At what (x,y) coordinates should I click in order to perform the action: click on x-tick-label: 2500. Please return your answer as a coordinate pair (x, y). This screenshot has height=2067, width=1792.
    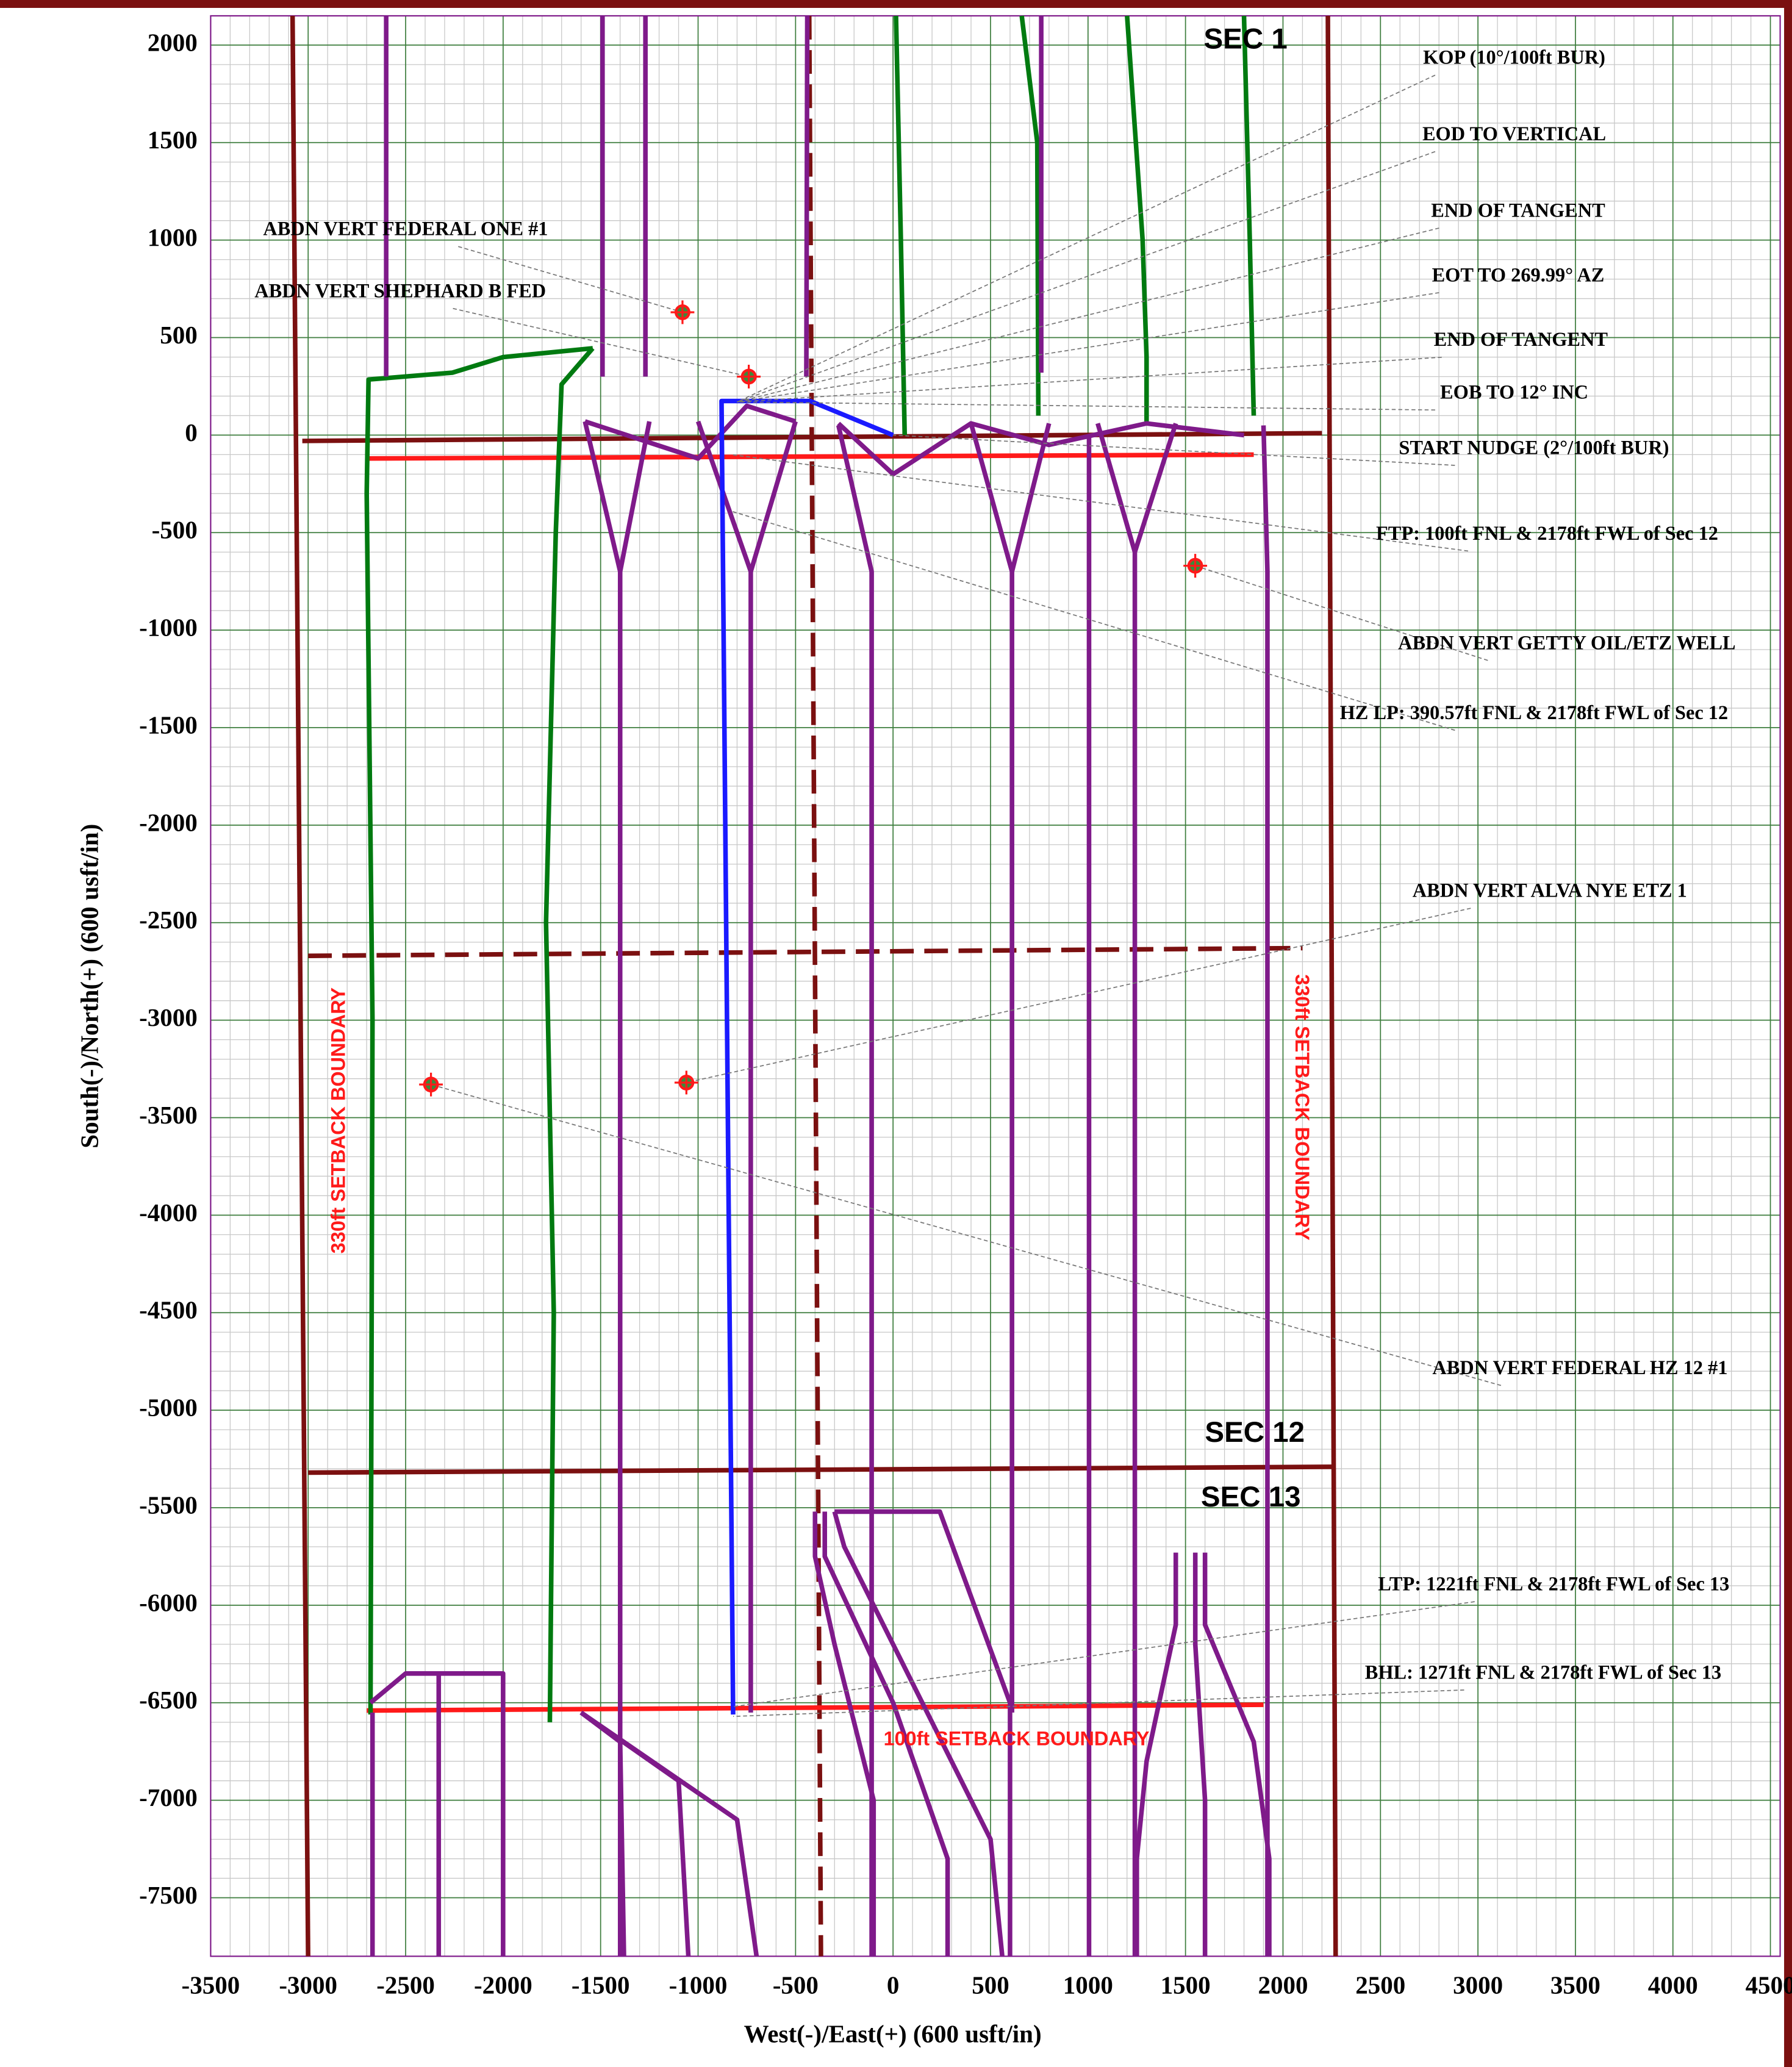
    Looking at the image, I should click on (1380, 1985).